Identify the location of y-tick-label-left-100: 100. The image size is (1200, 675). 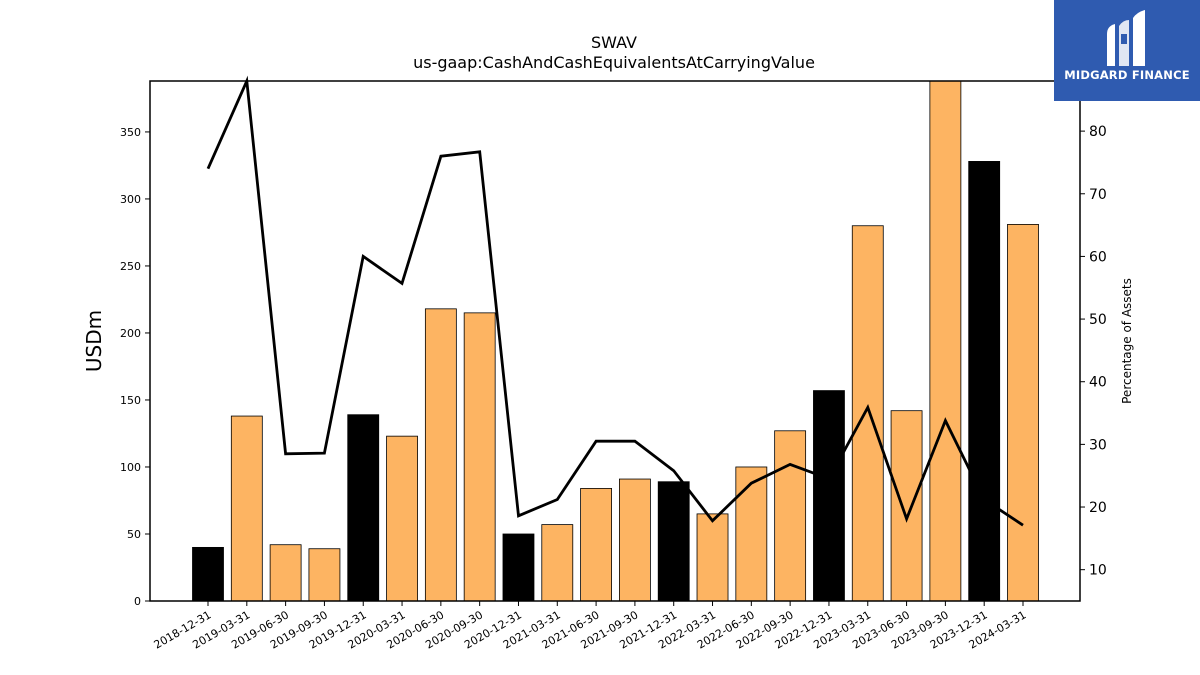
(130, 467).